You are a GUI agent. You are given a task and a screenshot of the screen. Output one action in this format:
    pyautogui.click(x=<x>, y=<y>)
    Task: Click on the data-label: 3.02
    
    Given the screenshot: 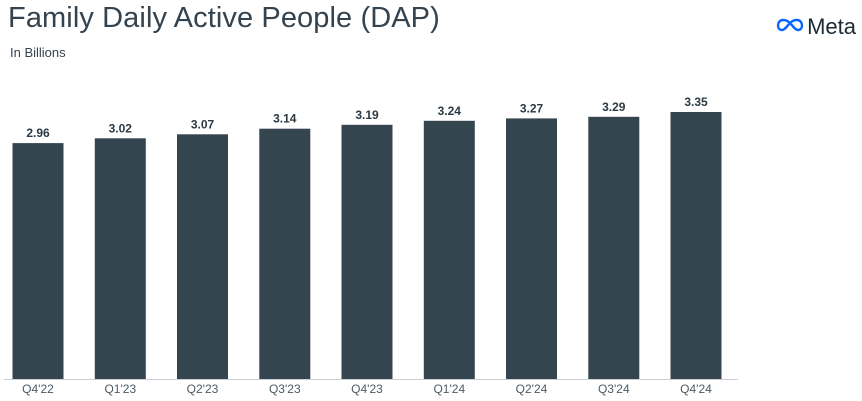 What is the action you would take?
    pyautogui.click(x=121, y=128)
    